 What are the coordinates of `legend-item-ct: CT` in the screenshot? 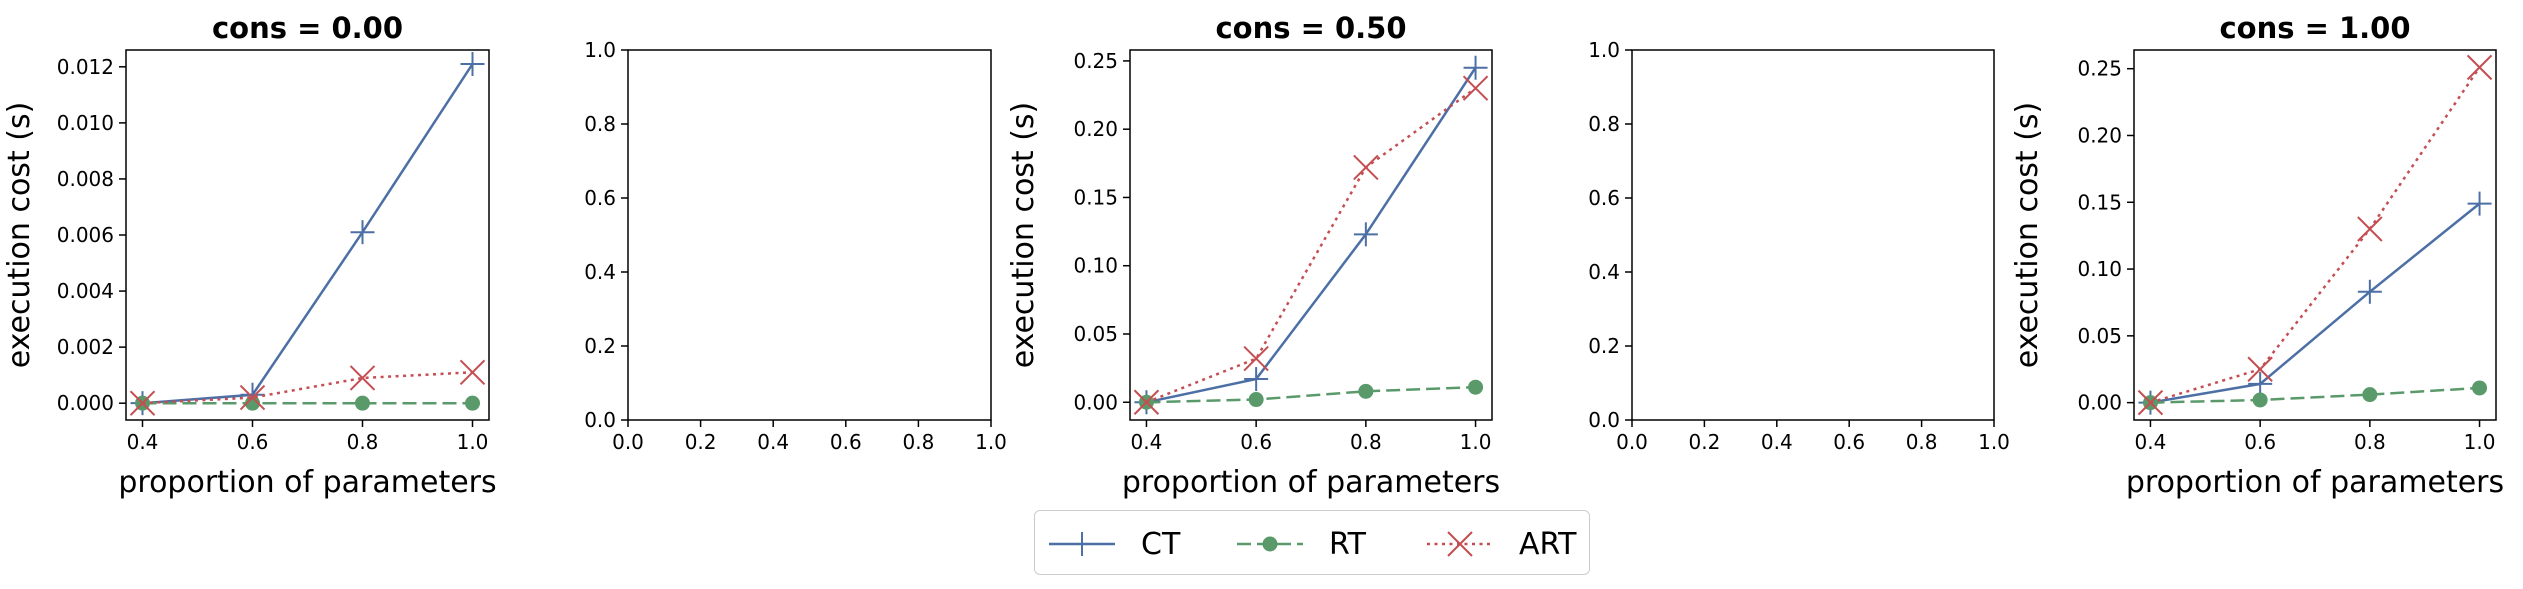 It's located at (1115, 544).